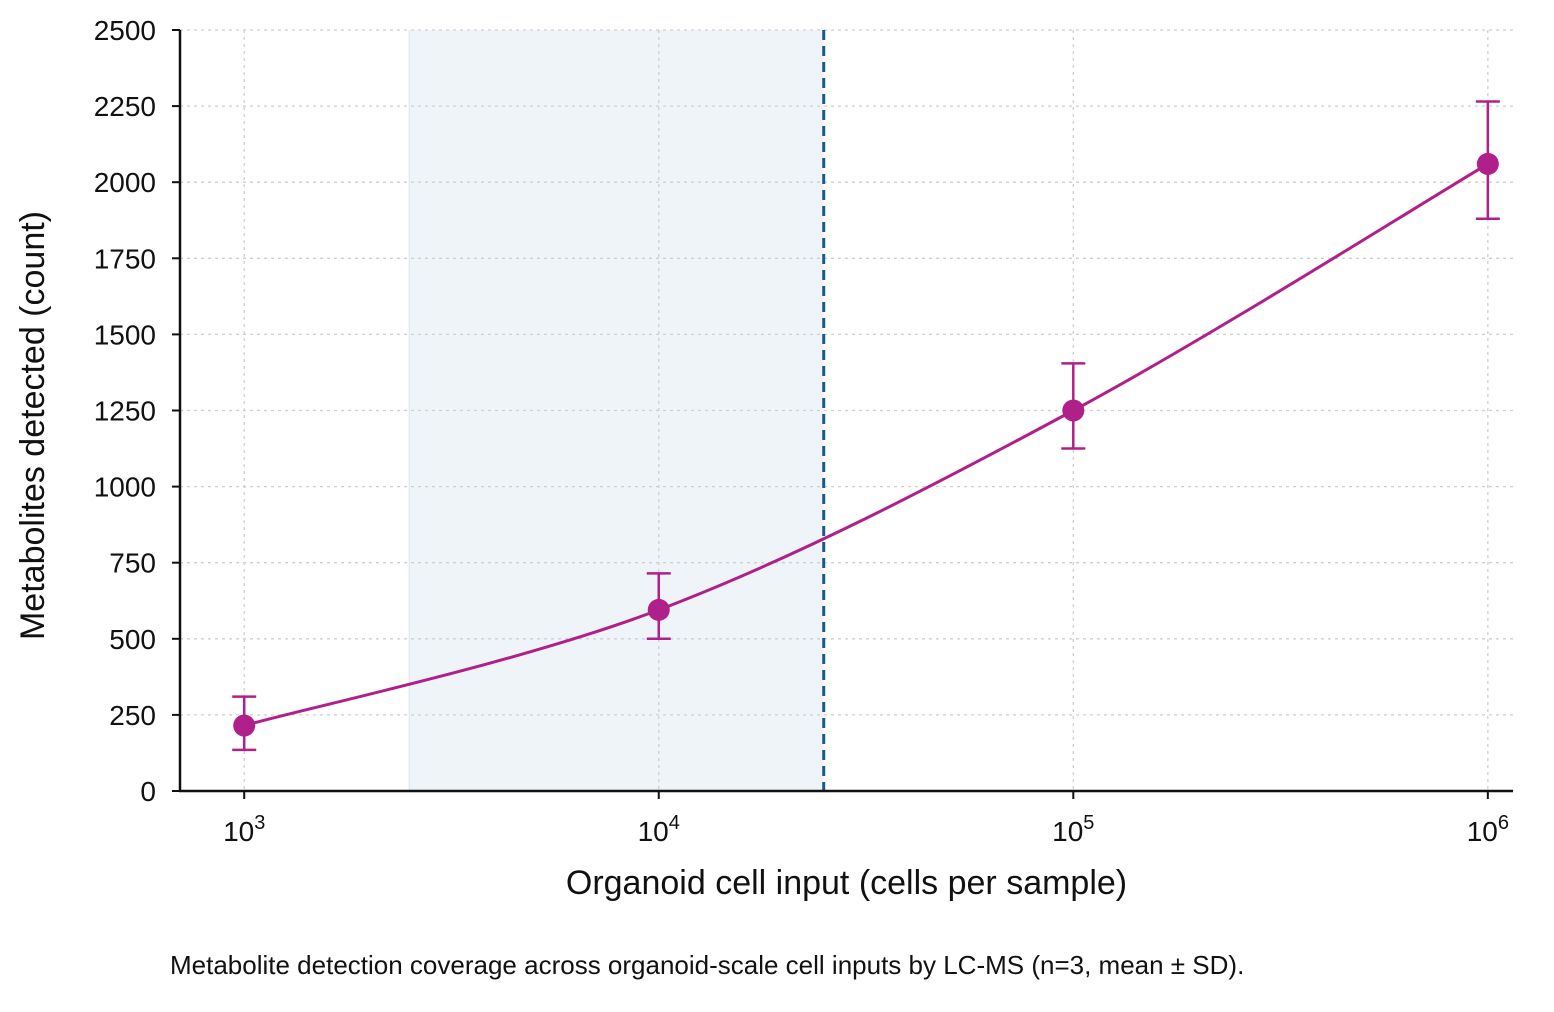 The height and width of the screenshot is (1012, 1554). I want to click on x-tick-label: 10³, so click(244, 829).